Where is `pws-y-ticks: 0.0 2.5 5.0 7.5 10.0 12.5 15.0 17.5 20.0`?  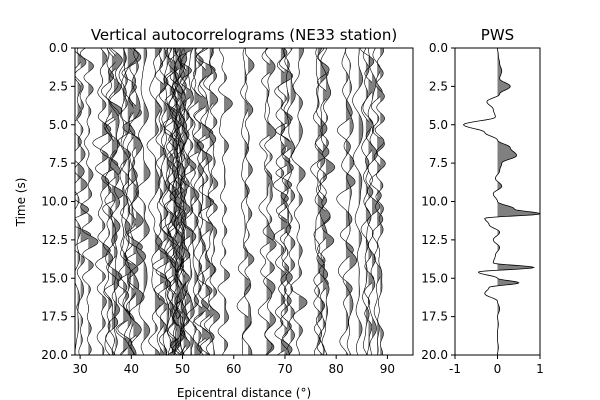
pws-y-ticks: 0.0 2.5 5.0 7.5 10.0 12.5 15.0 17.5 20.0 is located at coordinates (438, 201).